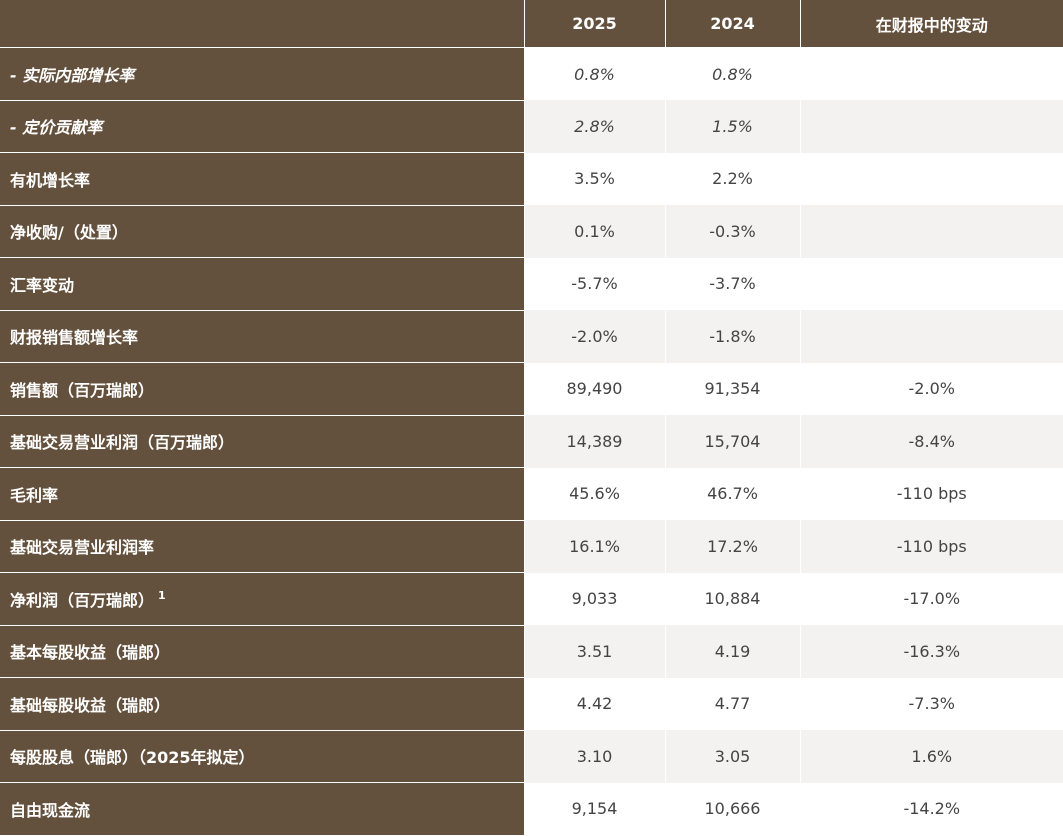  I want to click on row-label-cell: 每股股息（瑞郎）（2025年拟定）, so click(262, 756).